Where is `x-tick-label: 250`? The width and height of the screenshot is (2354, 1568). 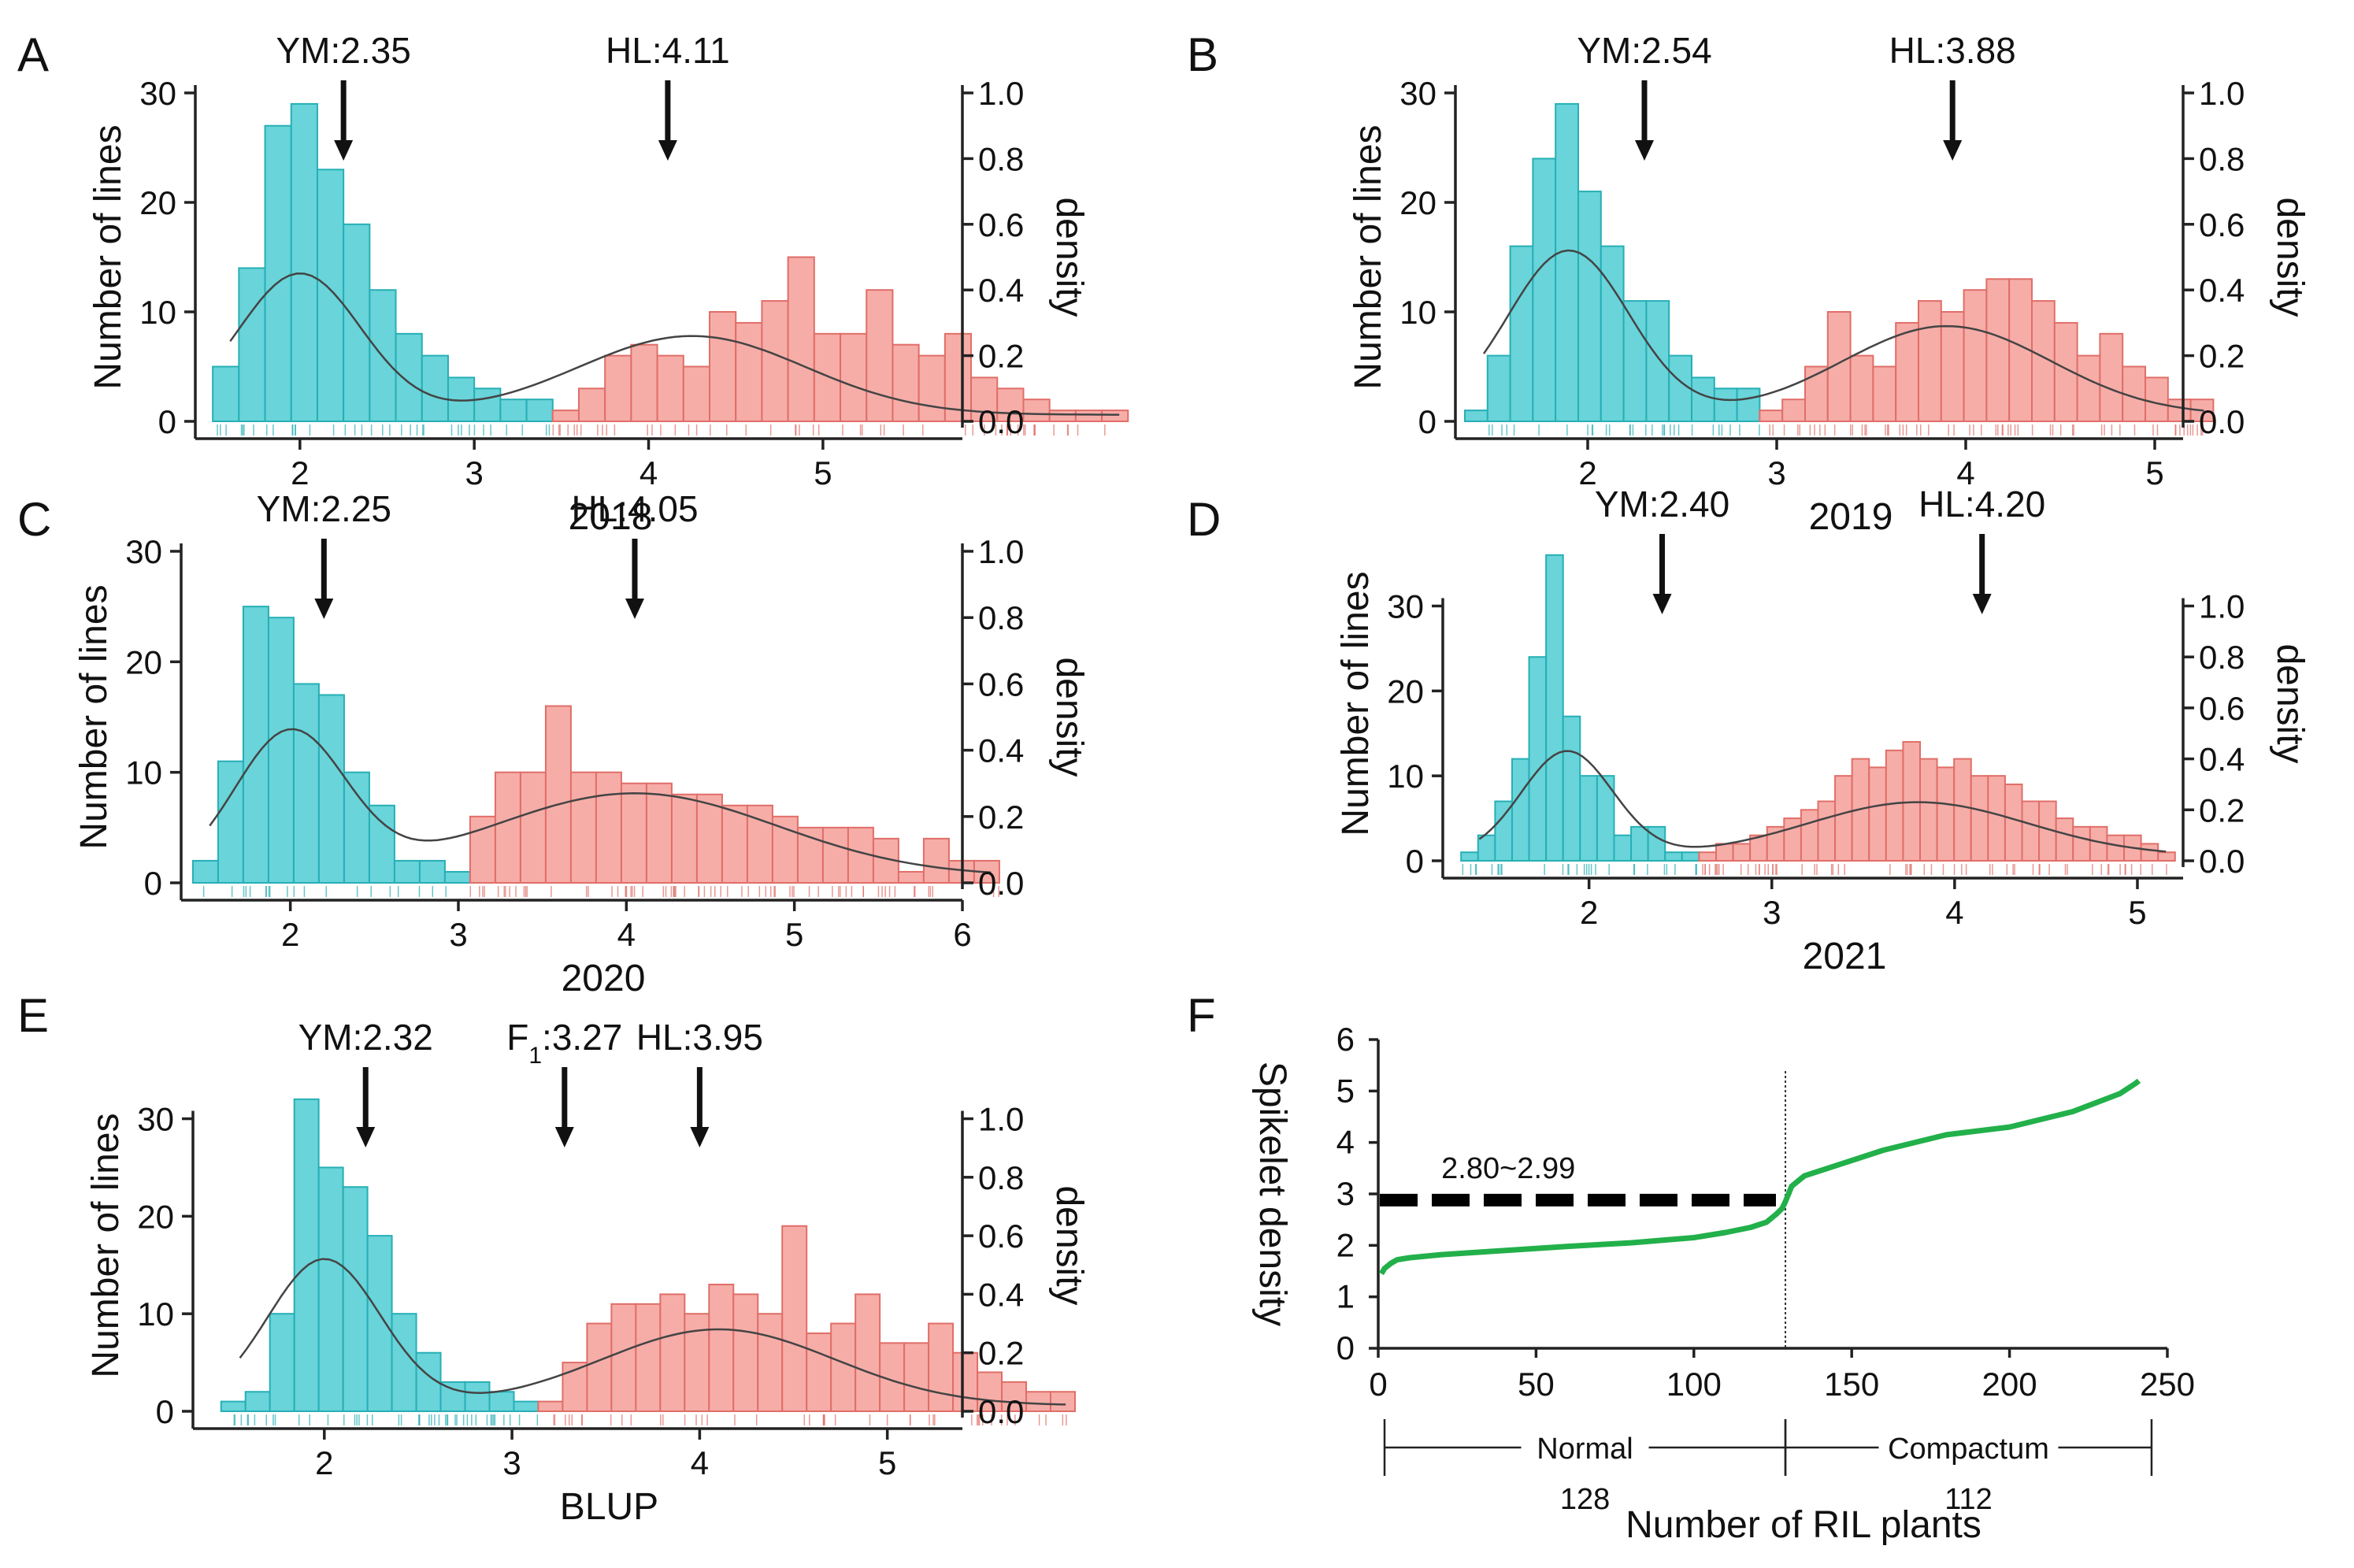
x-tick-label: 250 is located at coordinates (2167, 1384).